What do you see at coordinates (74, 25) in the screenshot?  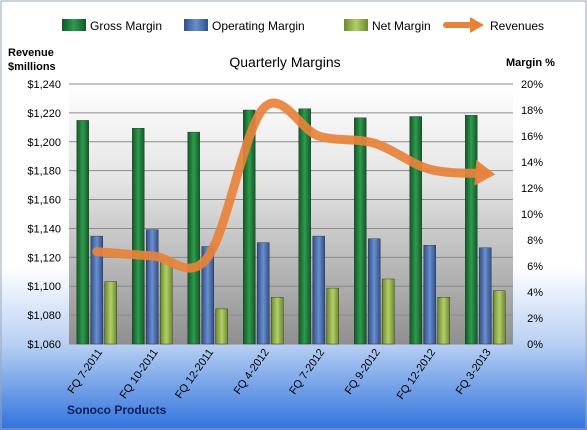 I see `legend-swatch-gross-margin` at bounding box center [74, 25].